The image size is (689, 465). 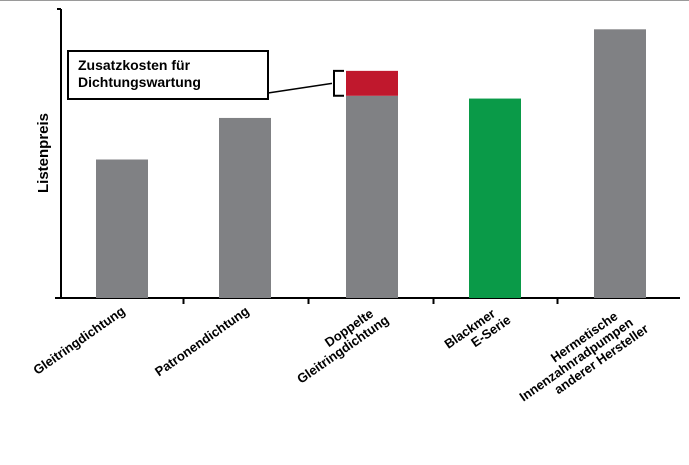 I want to click on x-tick-label-1-0: Patronendichtung, so click(x=202, y=341).